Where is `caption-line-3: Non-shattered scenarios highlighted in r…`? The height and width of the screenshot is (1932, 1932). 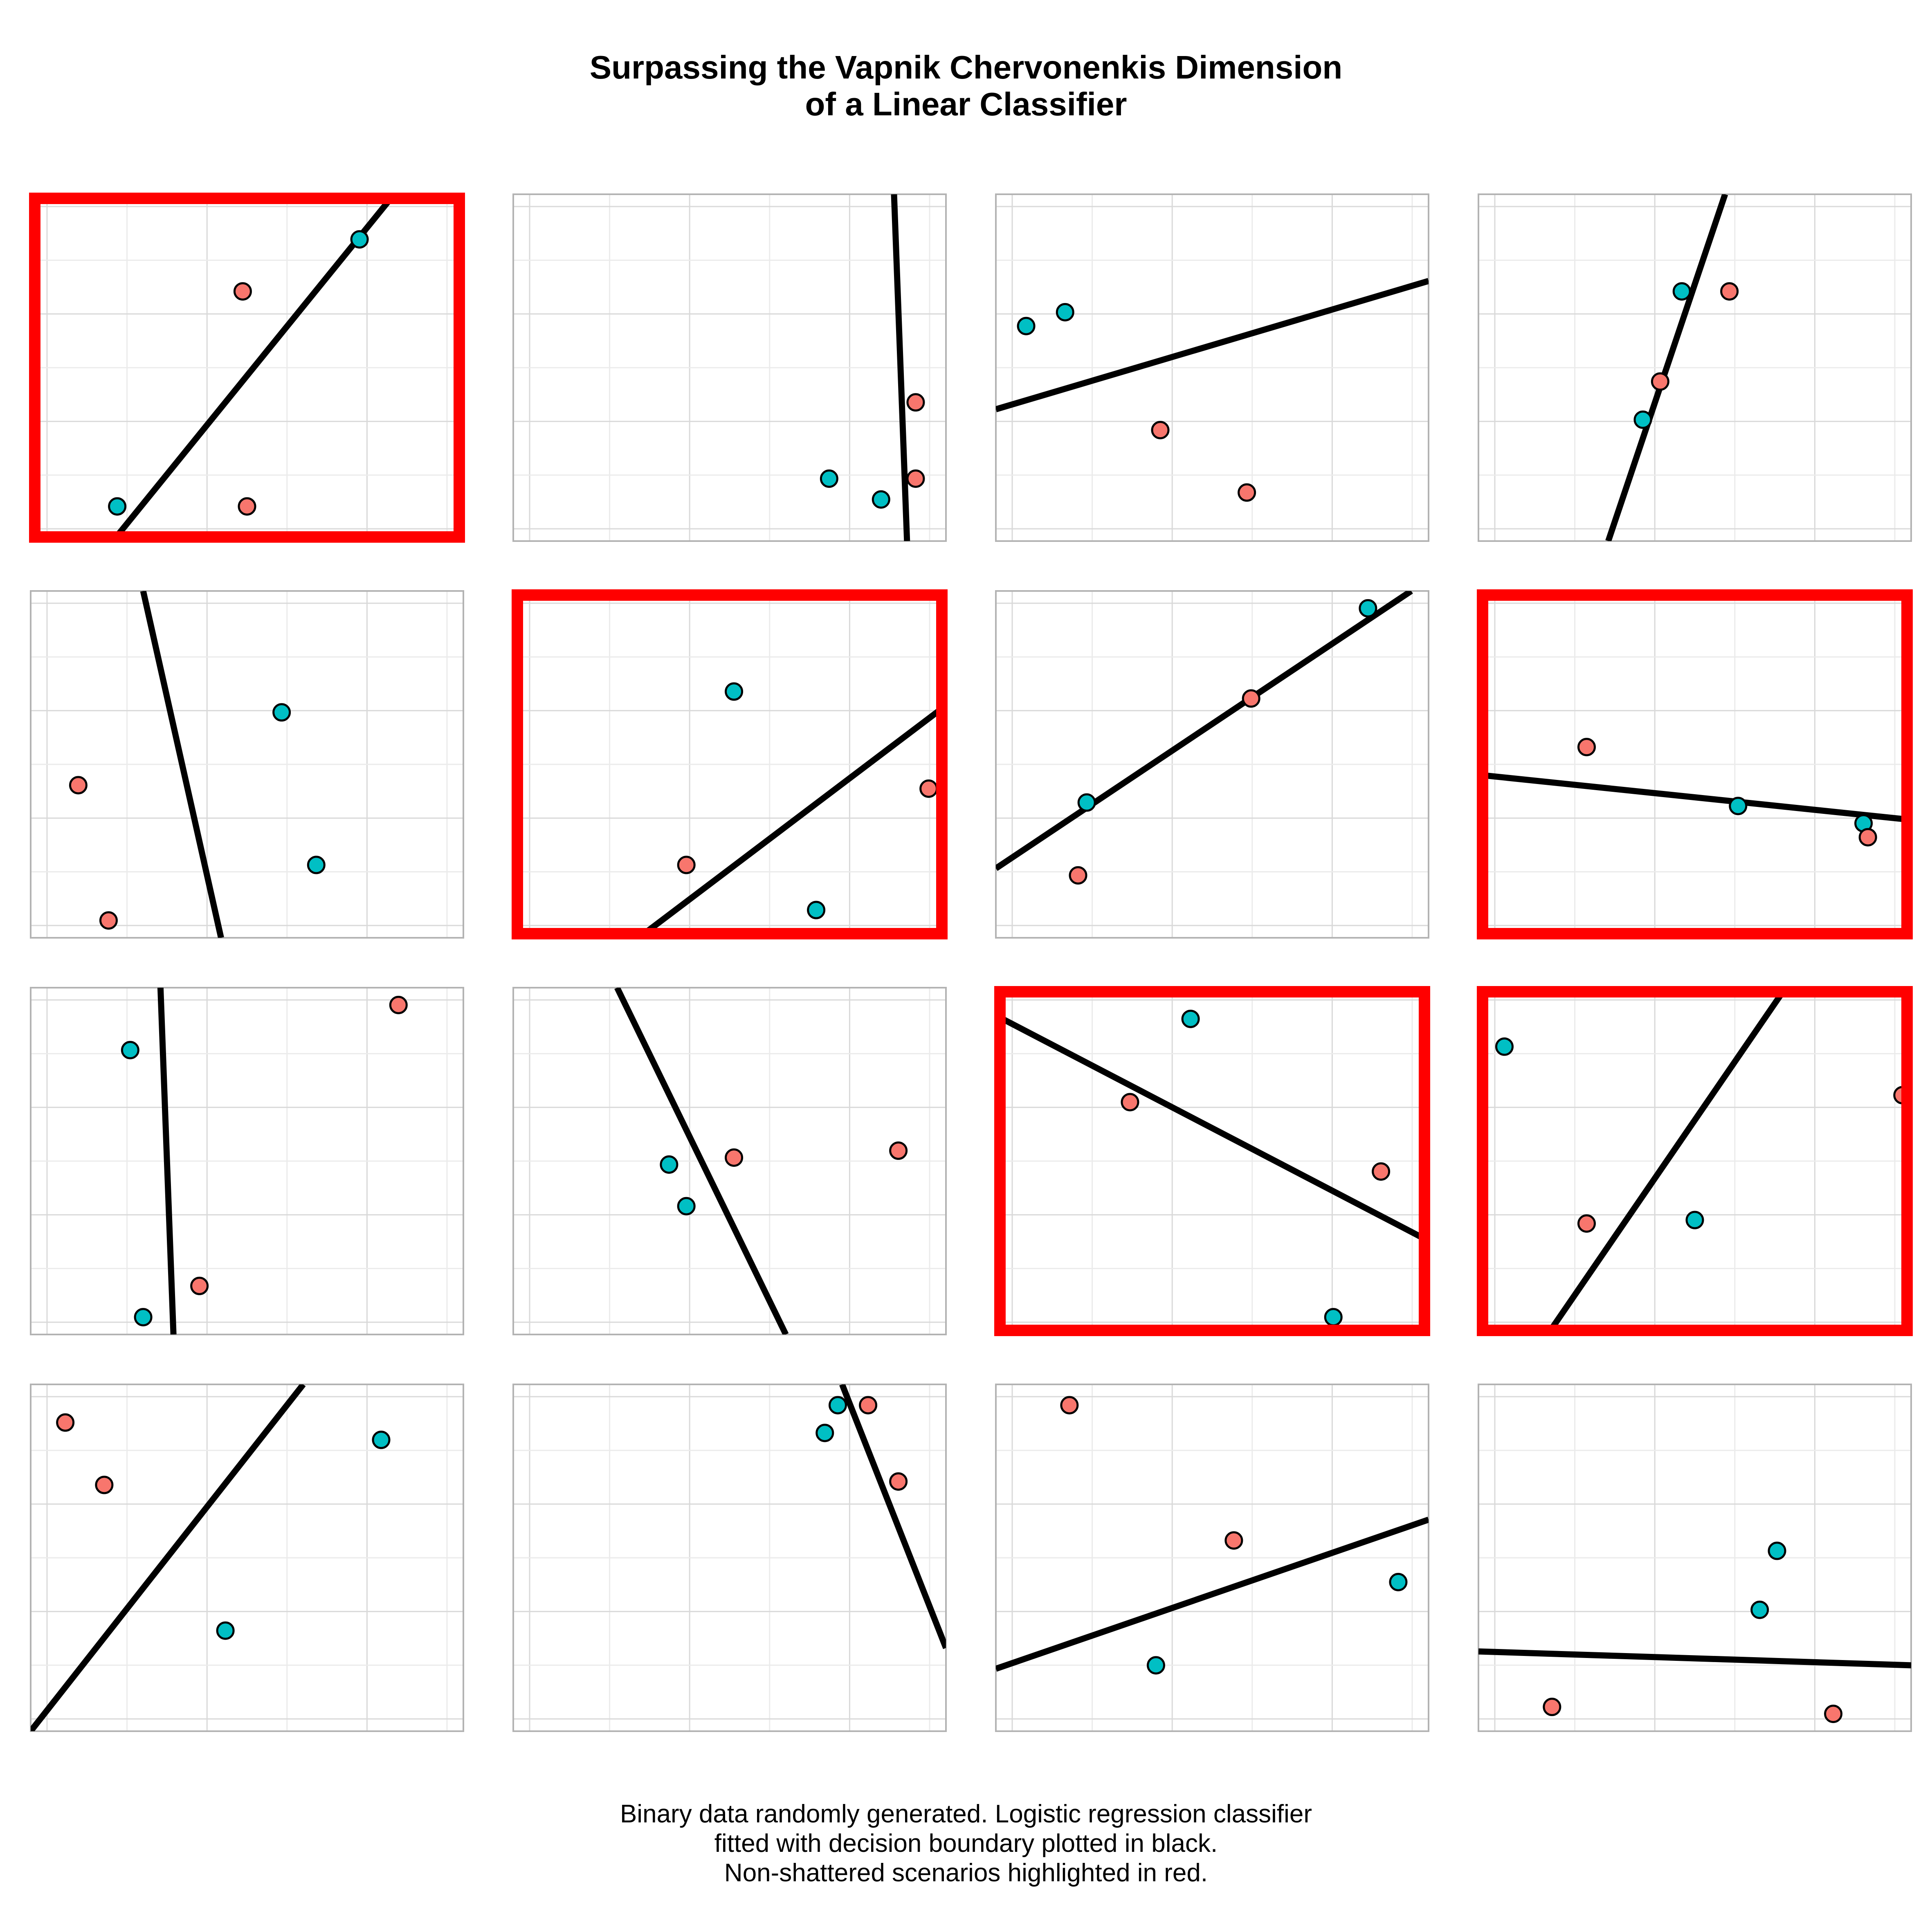 caption-line-3: Non-shattered scenarios highlighted in r… is located at coordinates (966, 1873).